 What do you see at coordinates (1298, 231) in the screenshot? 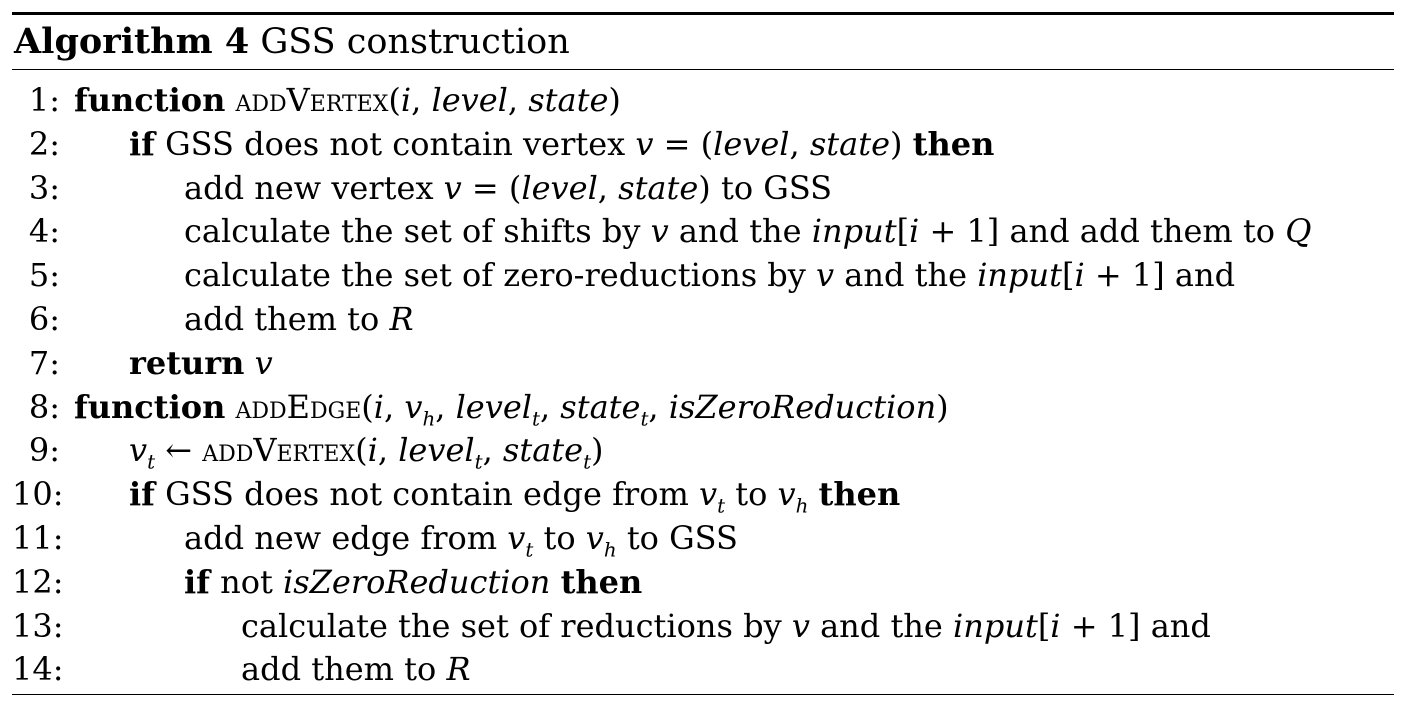
I see `set-symbol: Q` at bounding box center [1298, 231].